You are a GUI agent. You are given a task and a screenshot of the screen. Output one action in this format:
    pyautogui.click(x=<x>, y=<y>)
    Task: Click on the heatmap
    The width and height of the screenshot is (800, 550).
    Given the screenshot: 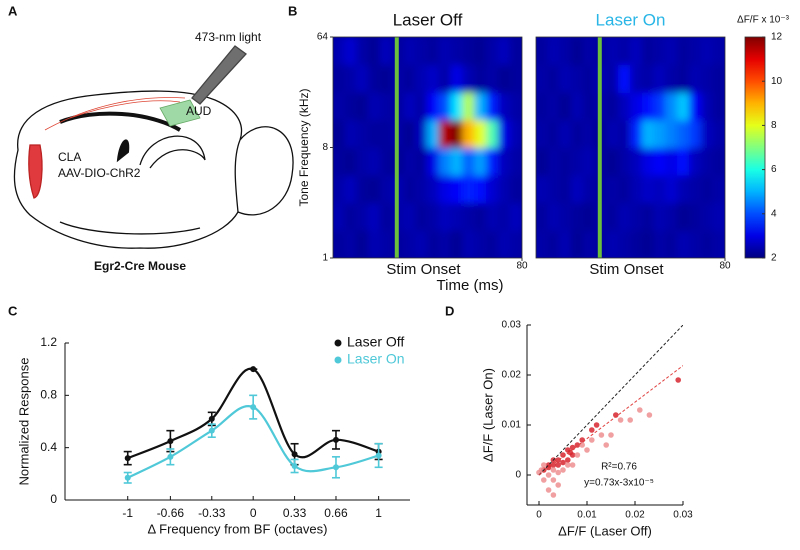 What is the action you would take?
    pyautogui.click(x=427, y=147)
    